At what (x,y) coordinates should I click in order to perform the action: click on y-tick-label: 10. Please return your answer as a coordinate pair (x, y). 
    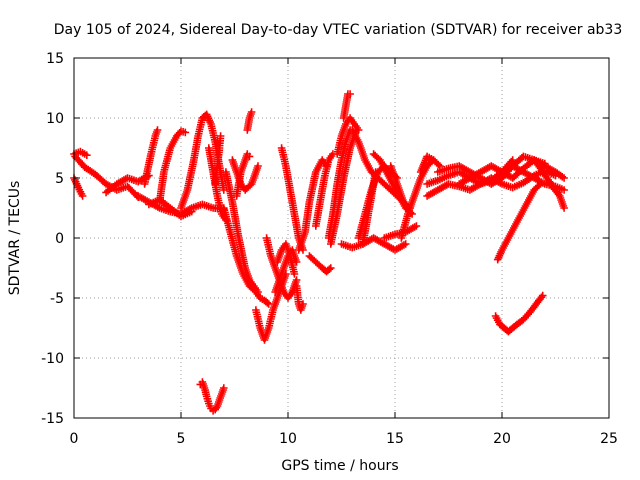
    Looking at the image, I should click on (55, 119).